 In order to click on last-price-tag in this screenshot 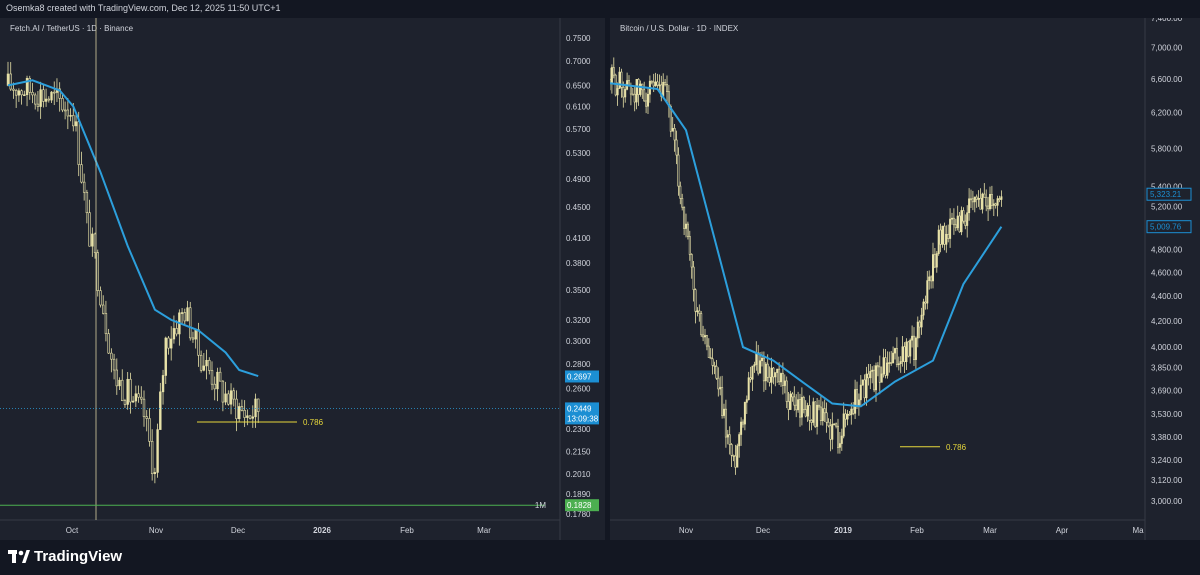, I will do `click(582, 413)`.